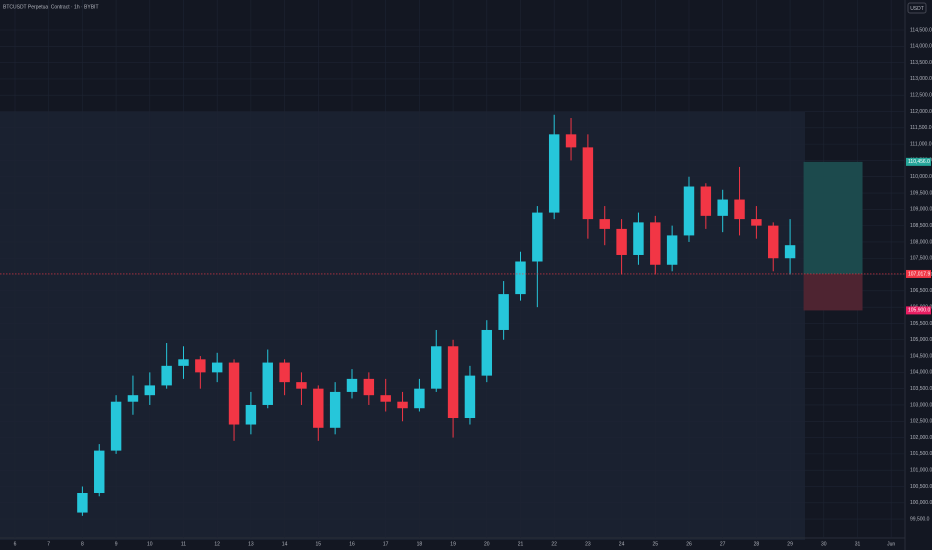 Image resolution: width=932 pixels, height=550 pixels. I want to click on y-tick-label: 104,000.0, so click(921, 373).